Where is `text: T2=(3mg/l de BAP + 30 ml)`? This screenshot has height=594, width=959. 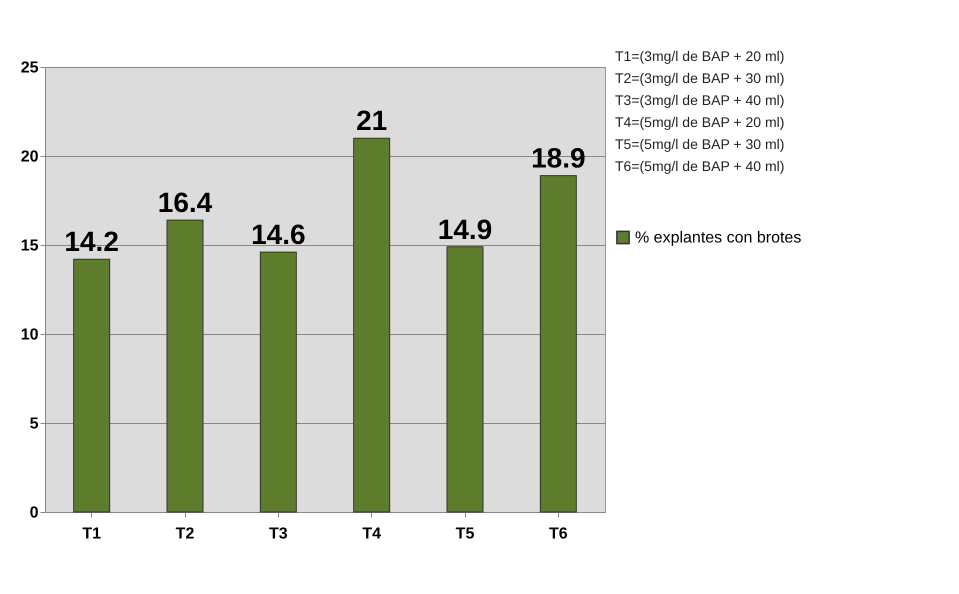
text: T2=(3mg/l de BAP + 30 ml) is located at coordinates (699, 78).